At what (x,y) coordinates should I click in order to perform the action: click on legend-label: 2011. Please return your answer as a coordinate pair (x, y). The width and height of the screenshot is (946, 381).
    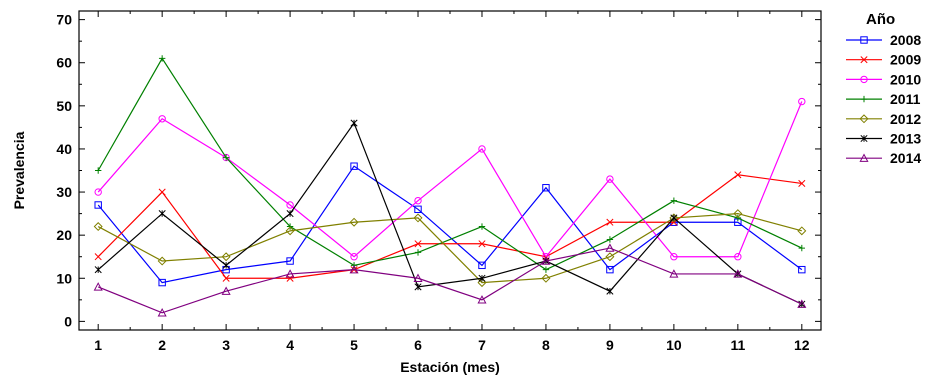
    Looking at the image, I should click on (905, 99).